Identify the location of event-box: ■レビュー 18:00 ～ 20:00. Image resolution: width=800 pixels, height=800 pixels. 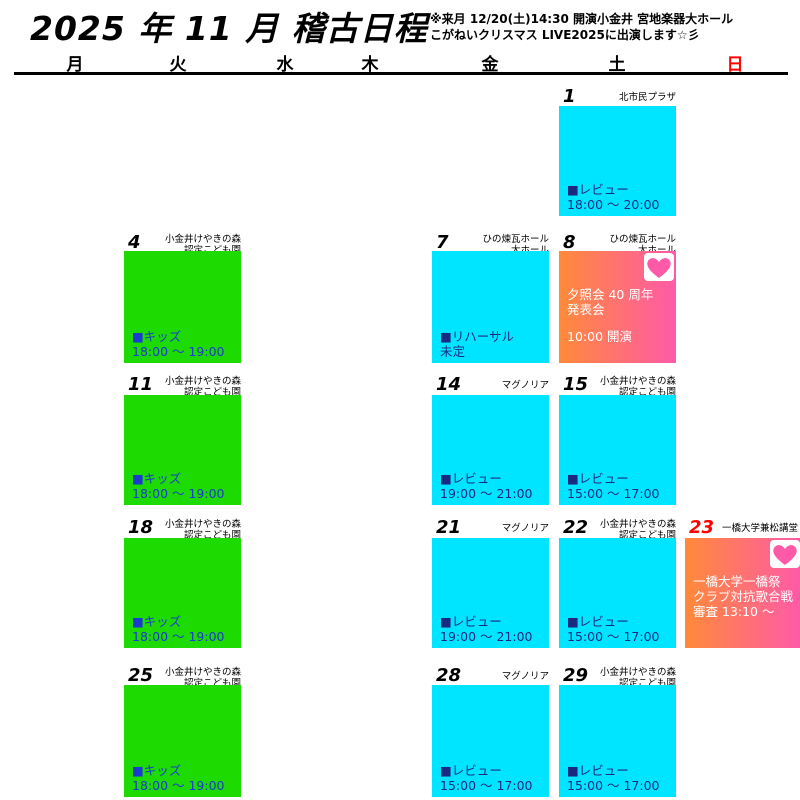
(617, 161).